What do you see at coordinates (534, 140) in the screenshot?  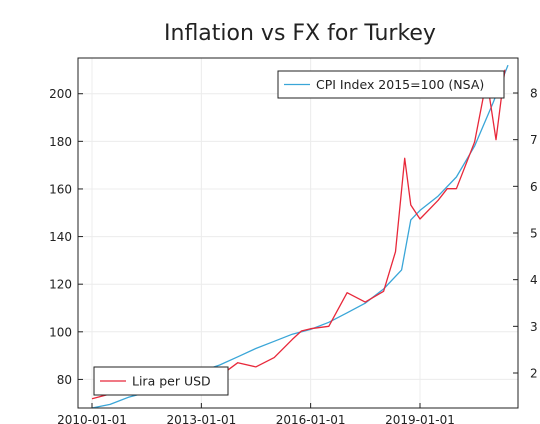 I see `right-tick-label: 7` at bounding box center [534, 140].